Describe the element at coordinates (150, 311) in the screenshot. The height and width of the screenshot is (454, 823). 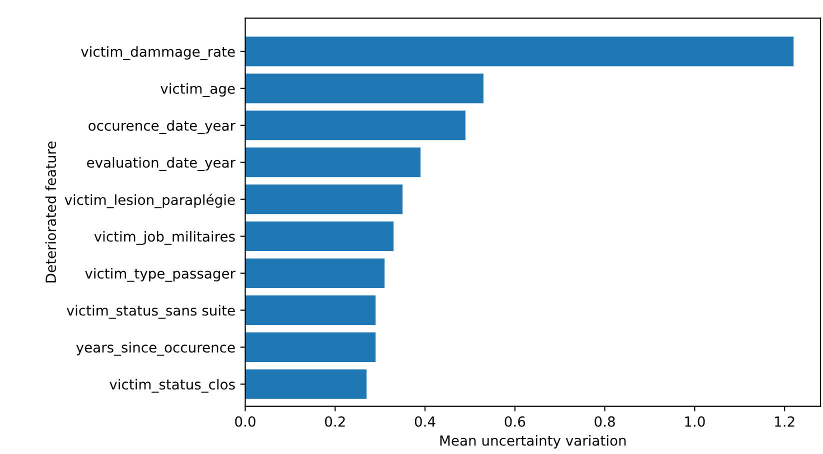
I see `y-tick-label: victim_status_sans suite` at that location.